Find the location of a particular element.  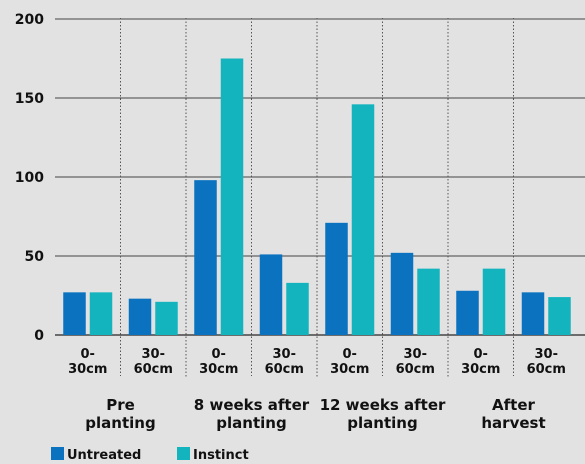

group-label: 8 weeks after is located at coordinates (252, 405).